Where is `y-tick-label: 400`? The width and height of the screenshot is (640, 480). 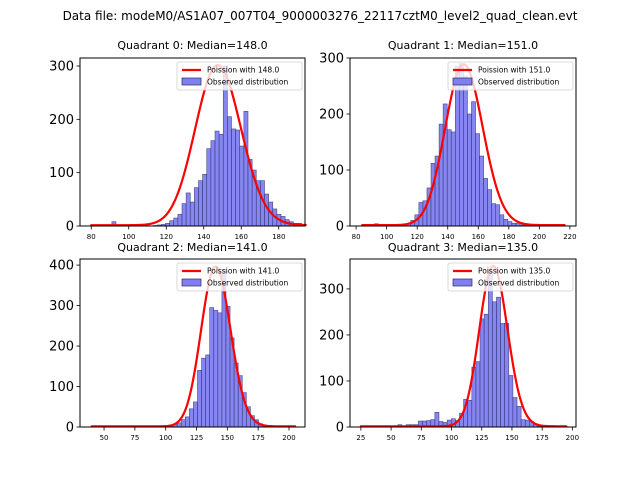
y-tick-label: 400 is located at coordinates (61, 266).